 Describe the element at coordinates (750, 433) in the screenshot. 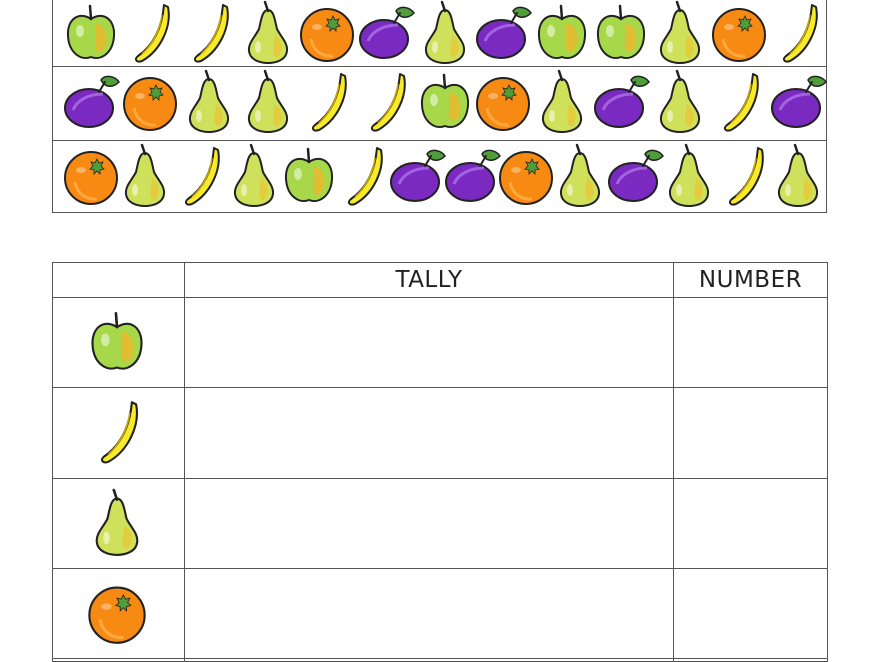

I see `number-cell-banana` at that location.